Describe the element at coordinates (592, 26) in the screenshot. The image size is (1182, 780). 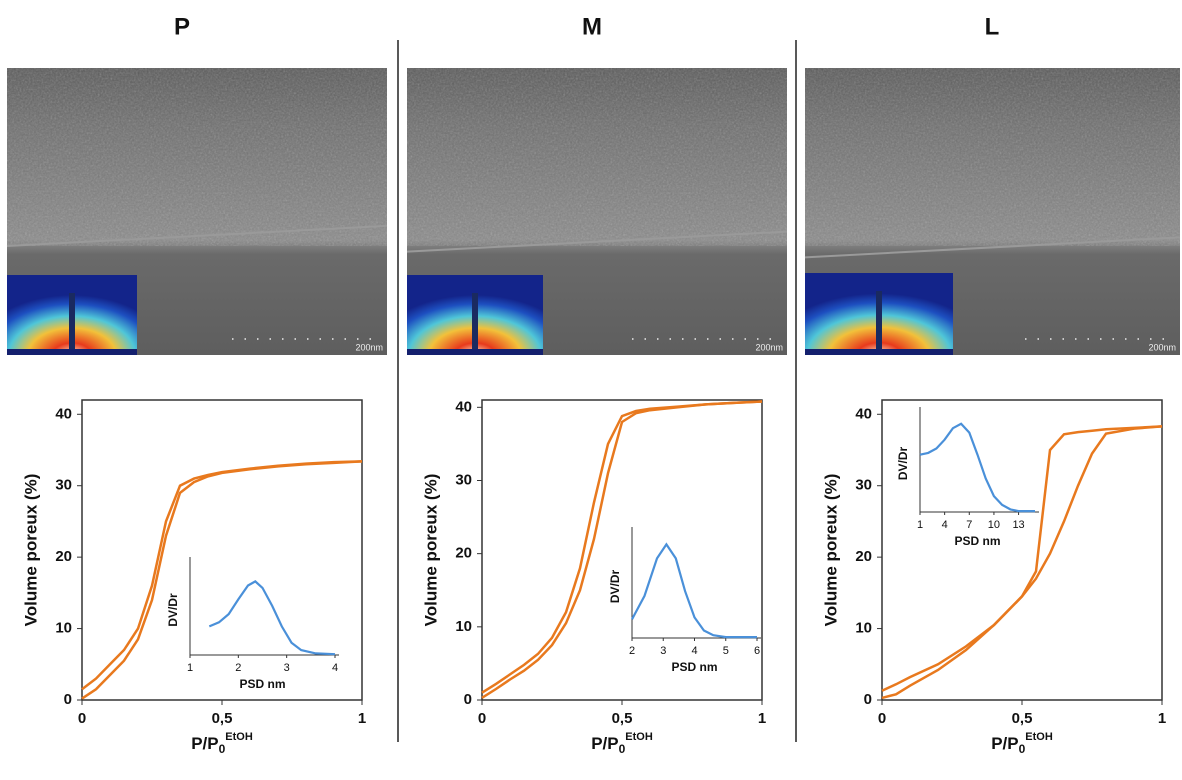
I see `chart-title: M` at that location.